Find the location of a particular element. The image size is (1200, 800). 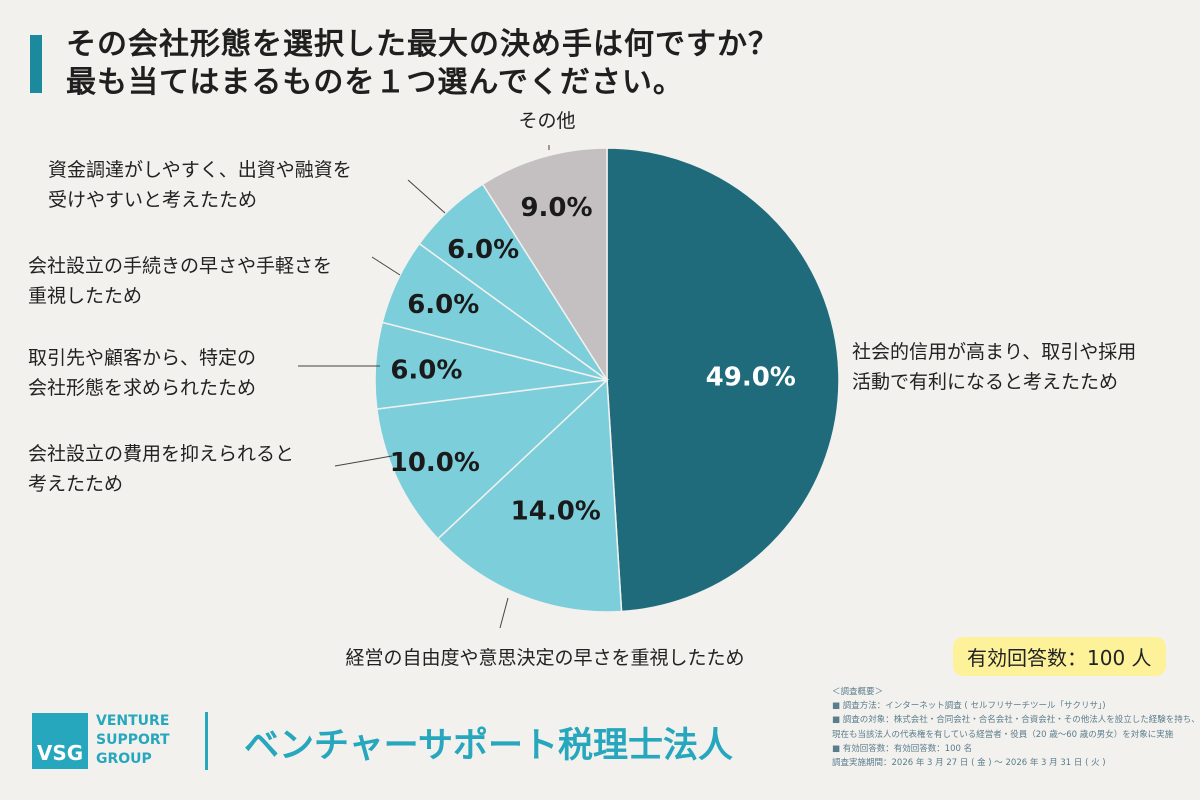

notes-line: ■ 調査方法：インターネット調査 ( セルフリサーチツール「サクリサ」) is located at coordinates (969, 706).